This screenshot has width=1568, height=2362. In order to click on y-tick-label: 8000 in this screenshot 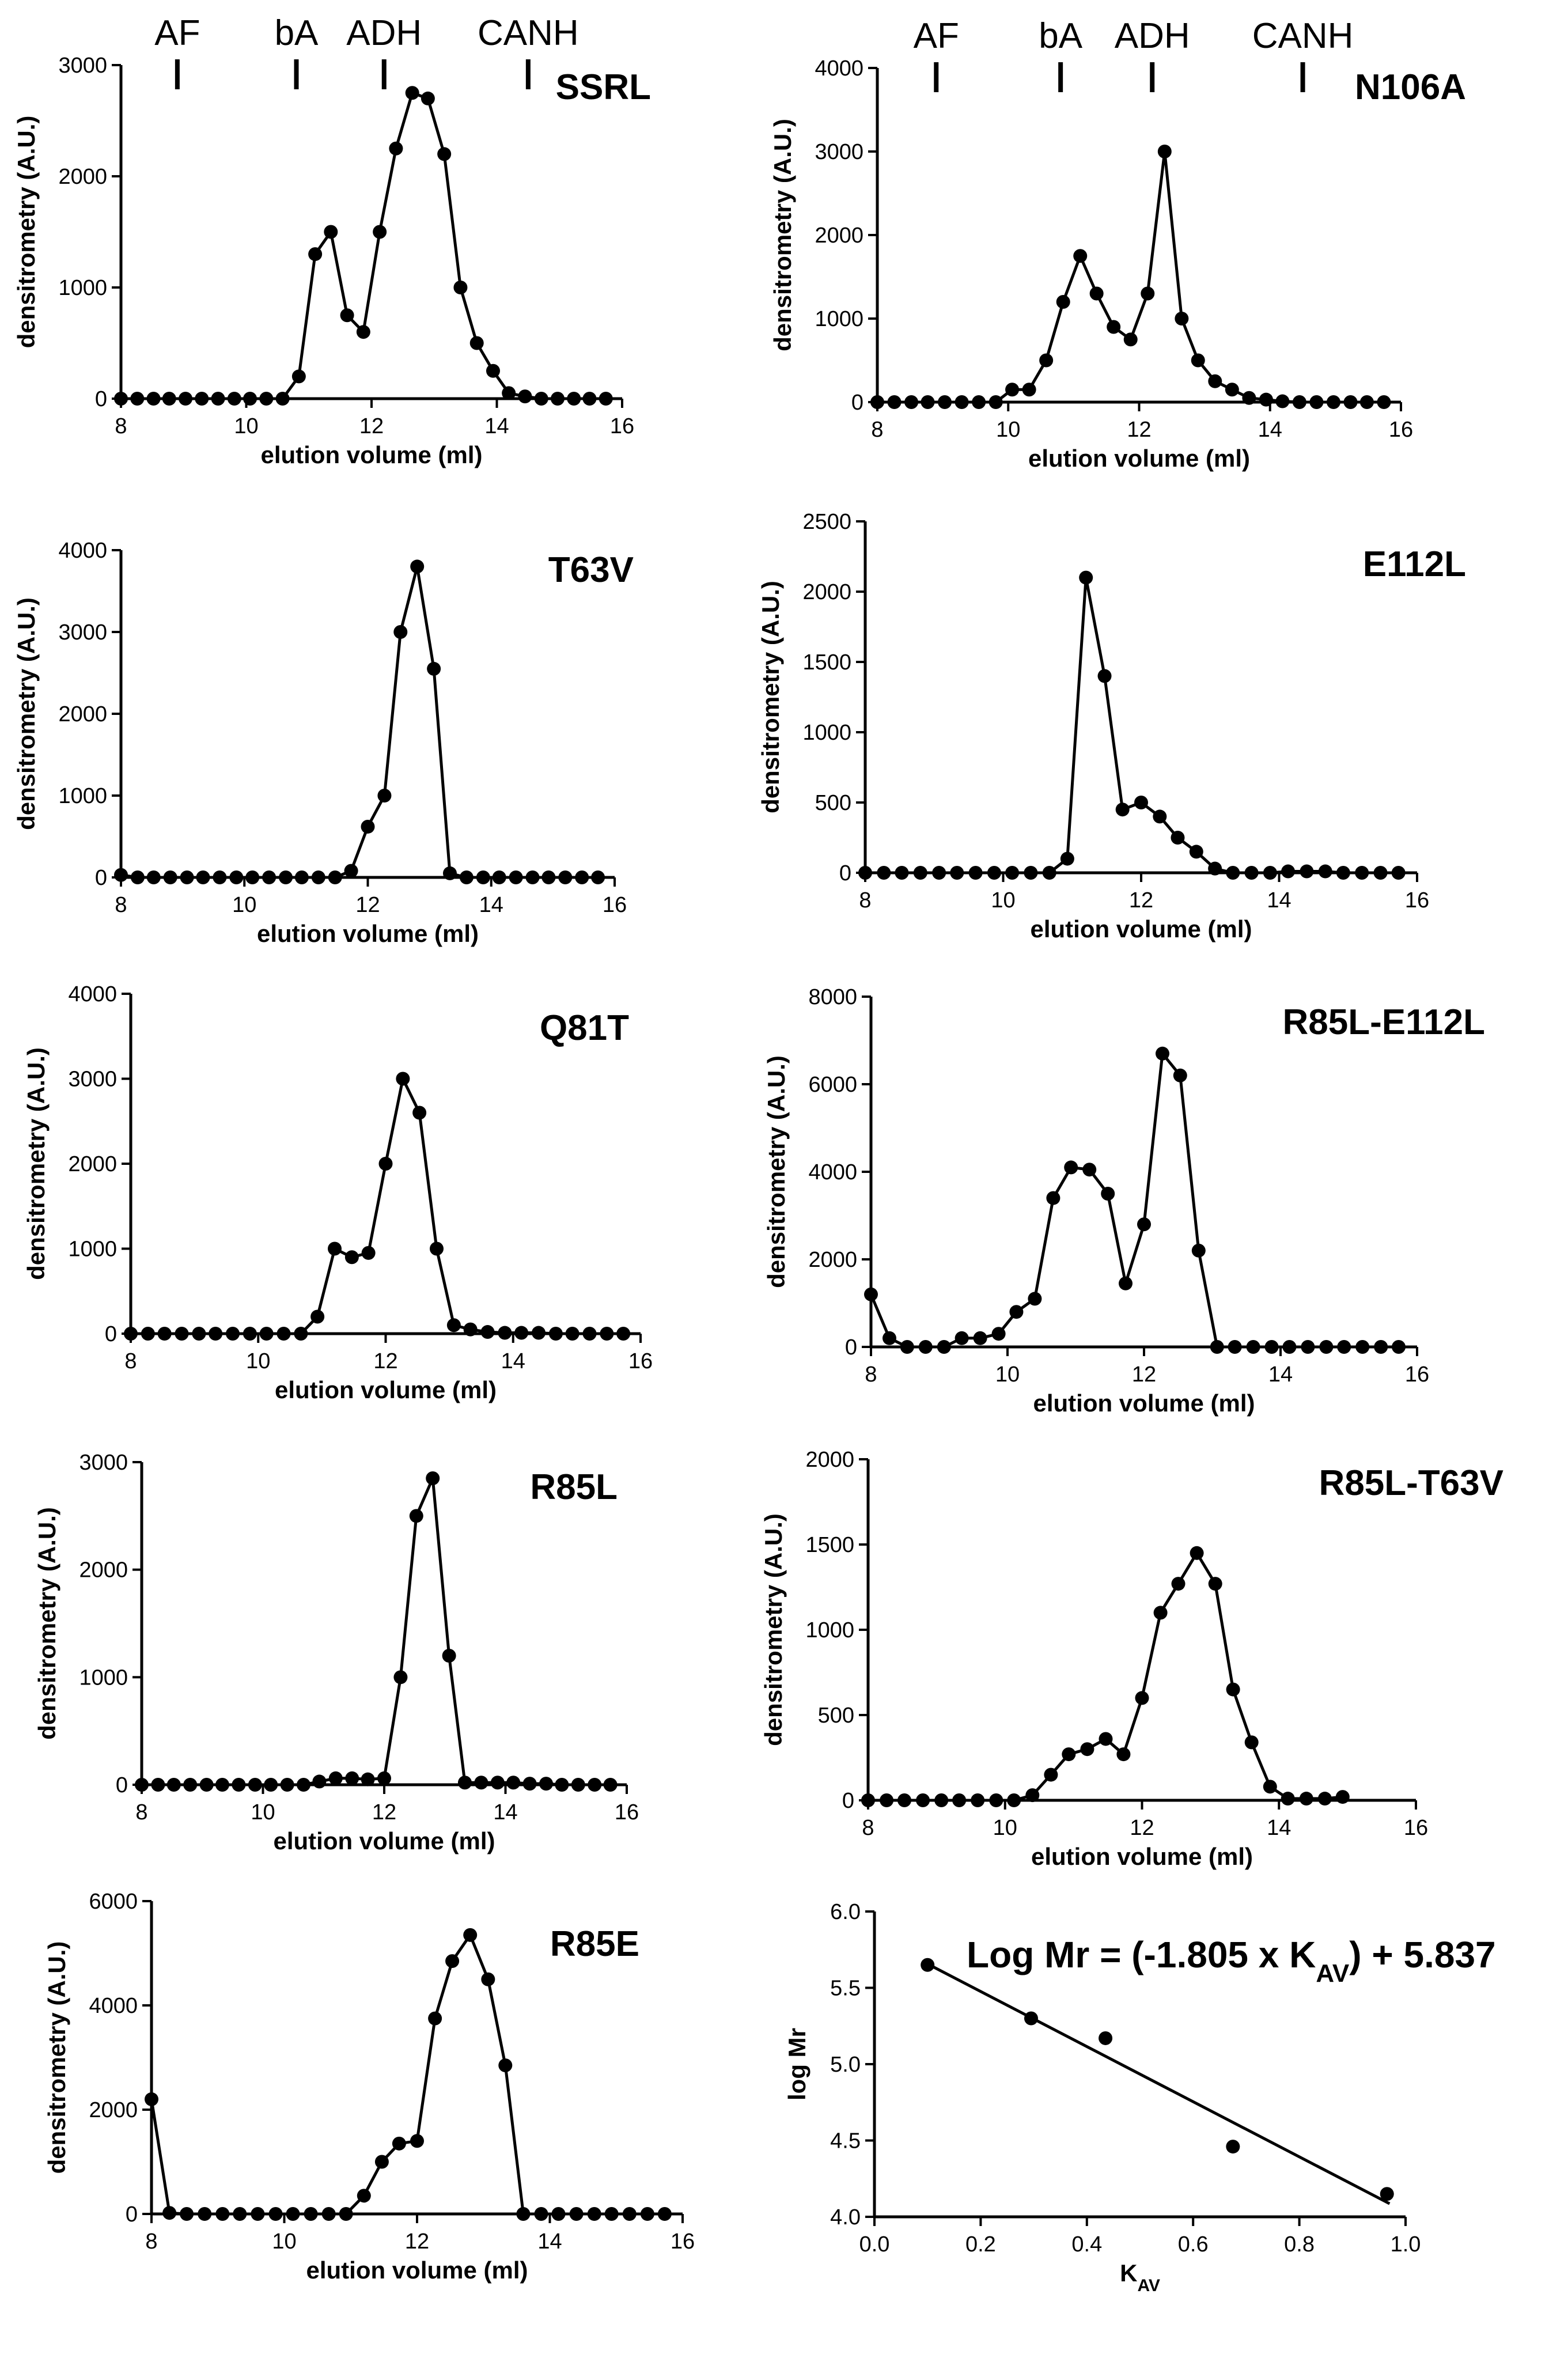, I will do `click(832, 997)`.